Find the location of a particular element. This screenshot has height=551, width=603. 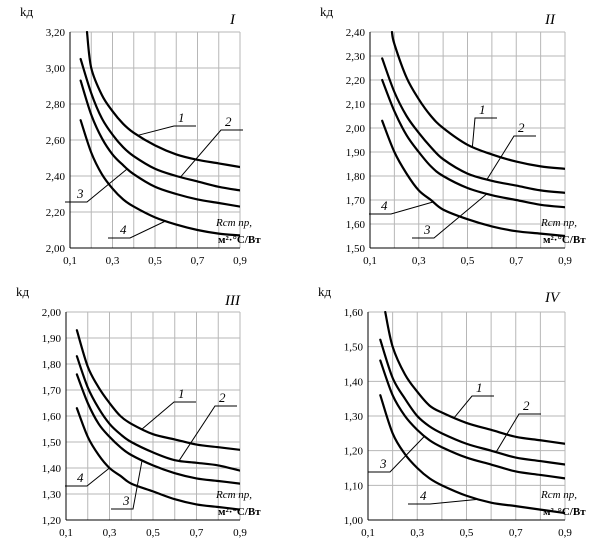

y-tick-label: 2,30 is located at coordinates (356, 57).